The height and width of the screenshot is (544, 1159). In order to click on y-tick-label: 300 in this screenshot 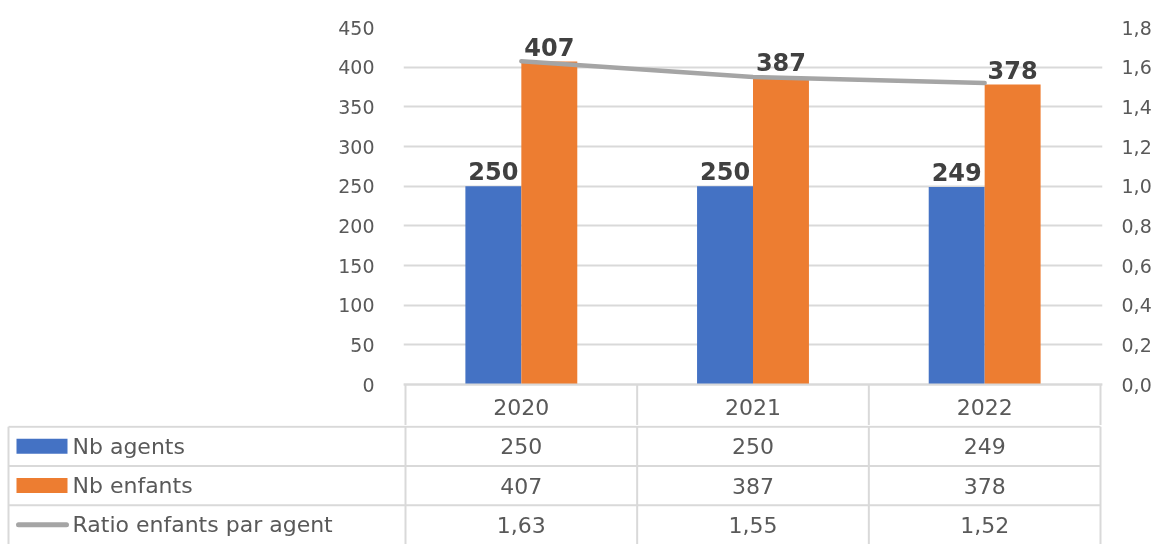, I will do `click(356, 146)`.